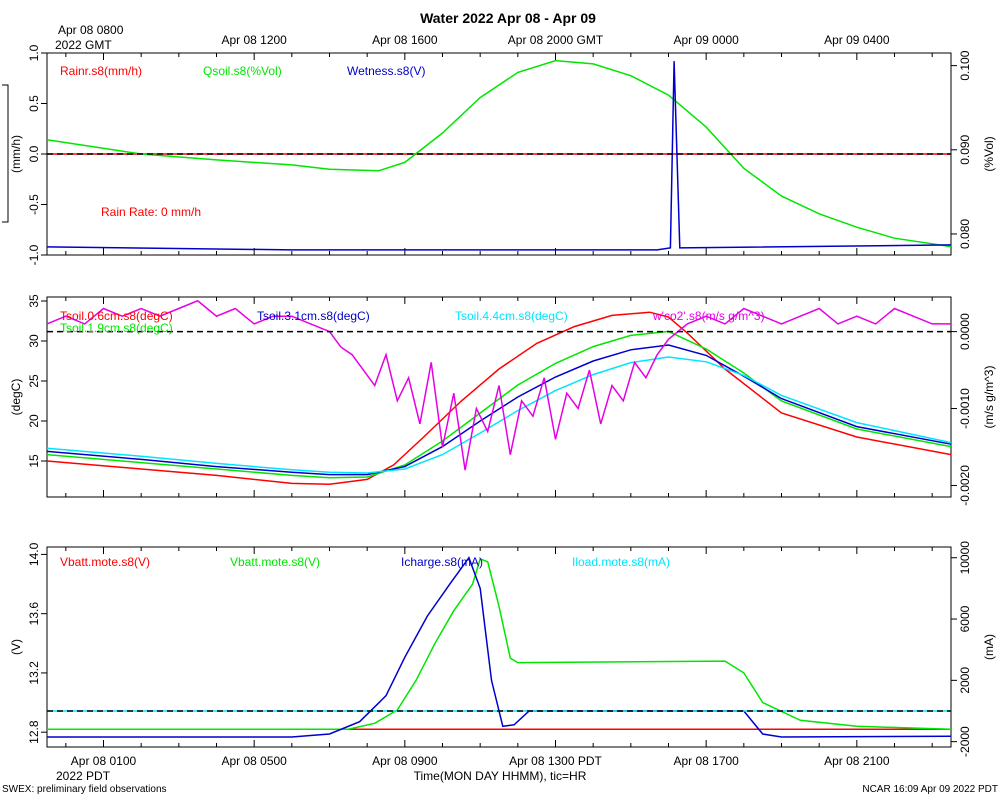 The image size is (1000, 800). I want to click on y-tick-label-right: -0.0020, so click(965, 485).